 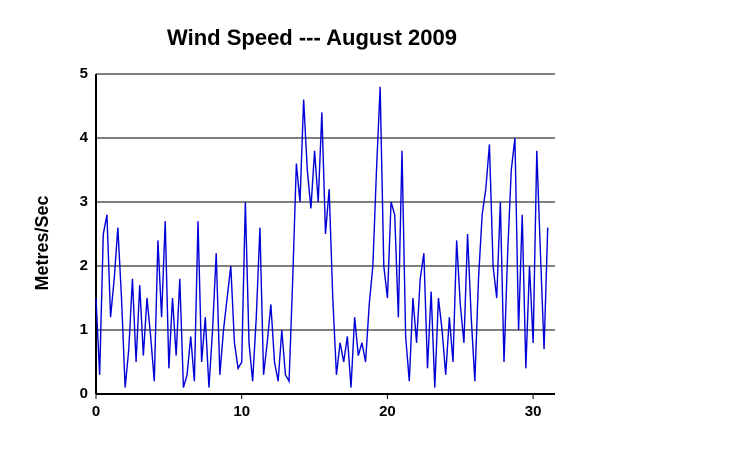 I want to click on y-tick-label: 2, so click(x=84, y=265).